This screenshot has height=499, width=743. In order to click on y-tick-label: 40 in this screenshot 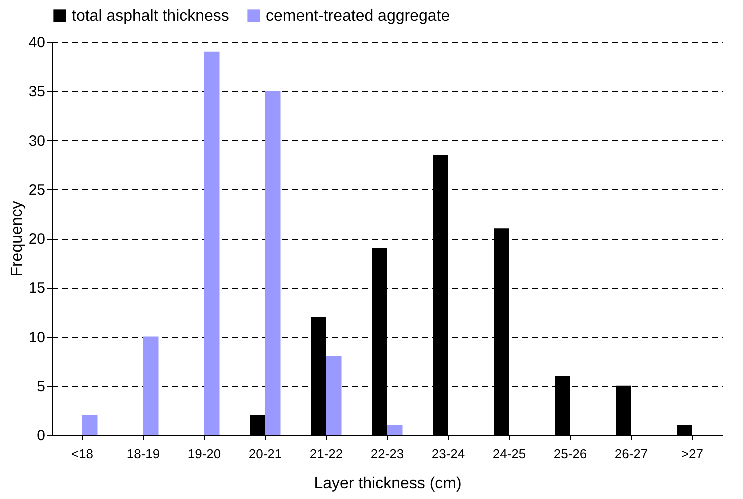, I will do `click(37, 43)`.